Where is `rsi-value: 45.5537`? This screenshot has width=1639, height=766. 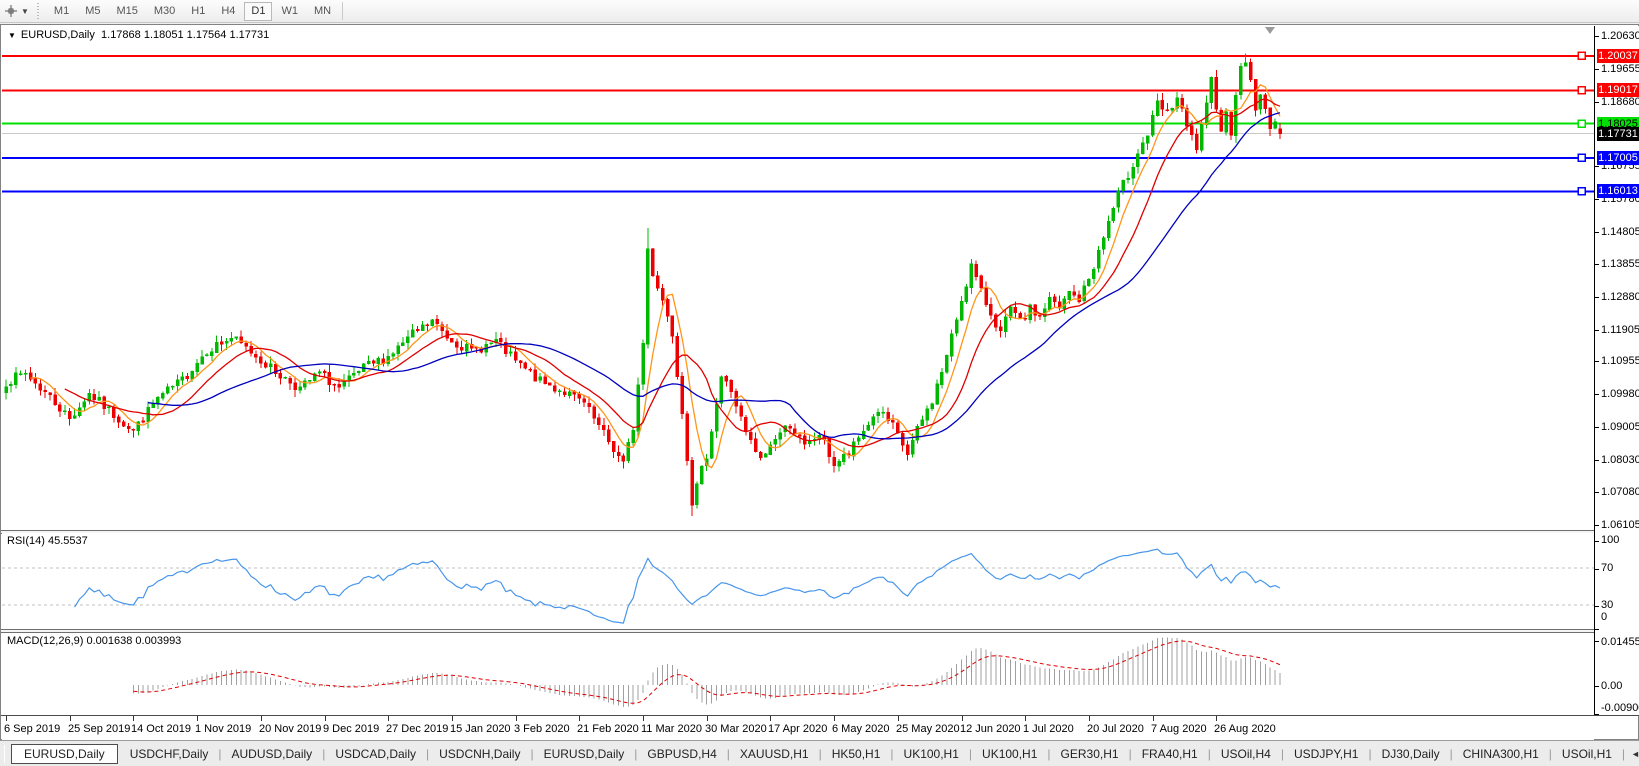 rsi-value: 45.5537 is located at coordinates (67, 541).